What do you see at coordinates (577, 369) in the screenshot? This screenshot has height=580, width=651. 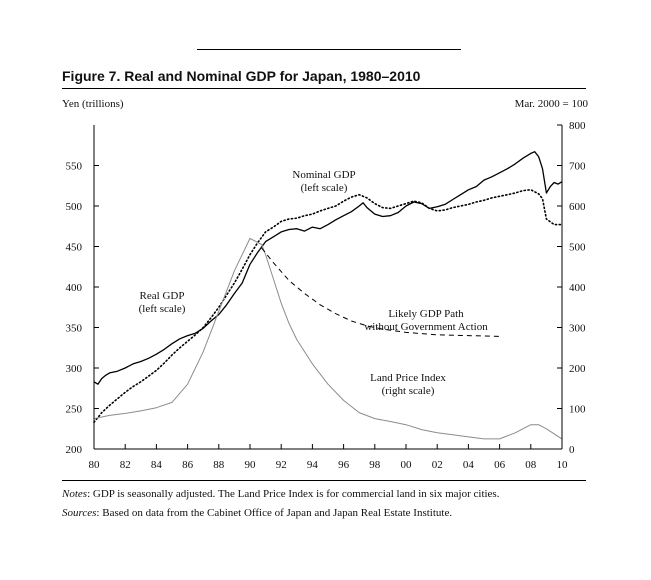 I see `right-y-tick-label: 200` at bounding box center [577, 369].